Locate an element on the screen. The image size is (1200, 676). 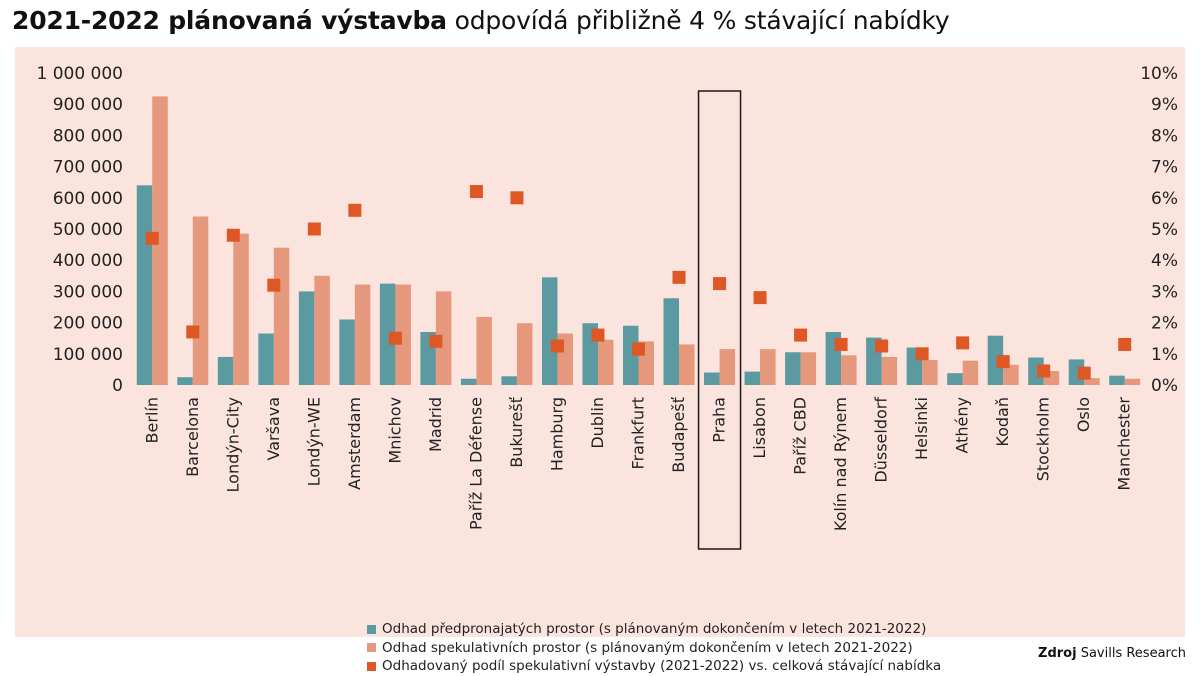
category-label: Lisabon is located at coordinates (759, 428).